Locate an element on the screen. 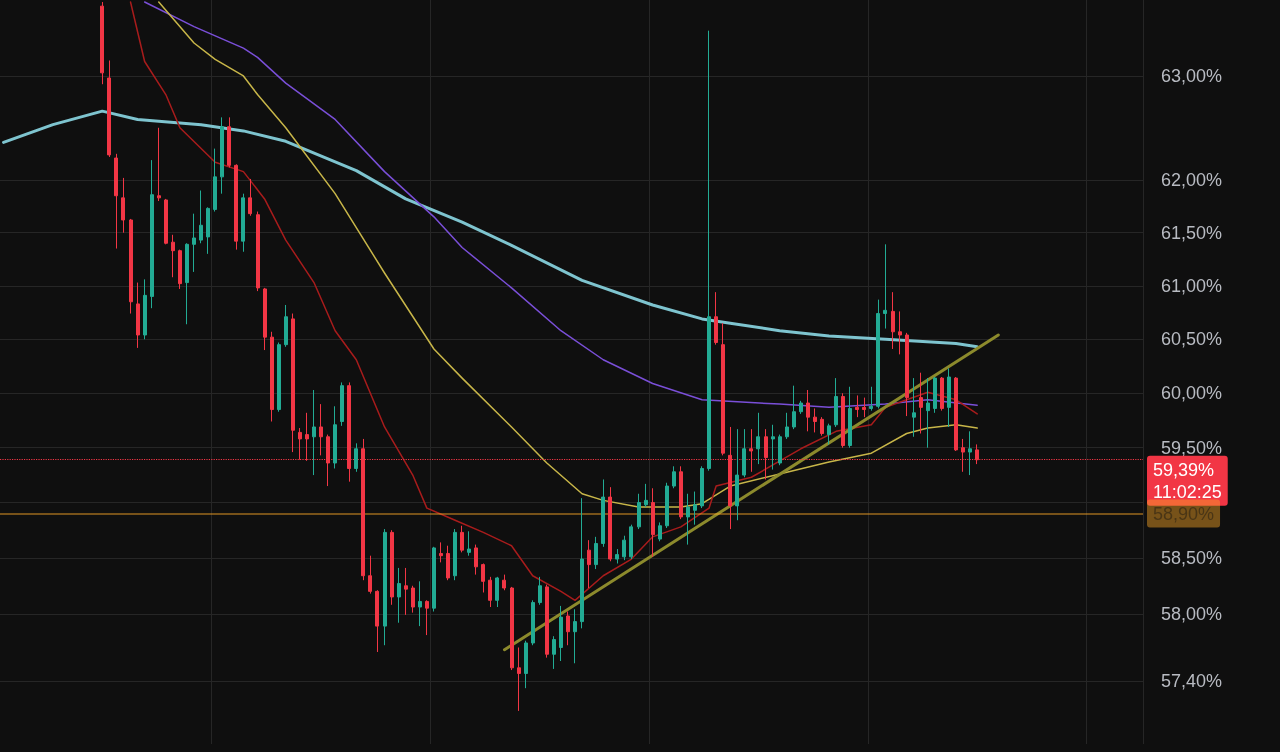 The height and width of the screenshot is (752, 1280). text: 11:02:25 is located at coordinates (1187, 491).